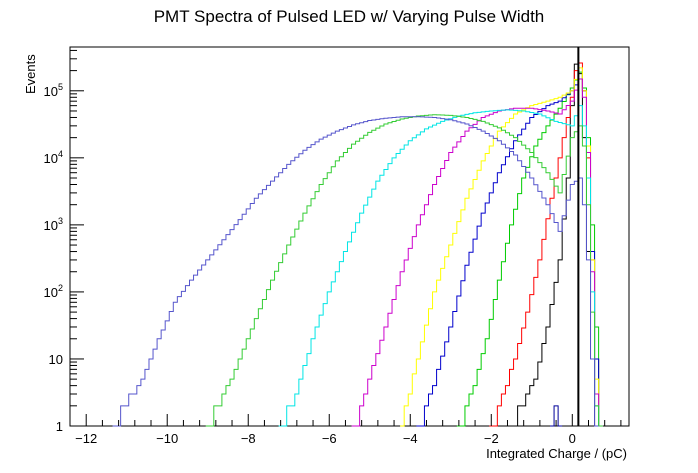 The height and width of the screenshot is (473, 698). What do you see at coordinates (556, 453) in the screenshot?
I see `x-axis-label: Integrated Charge / (pC)` at bounding box center [556, 453].